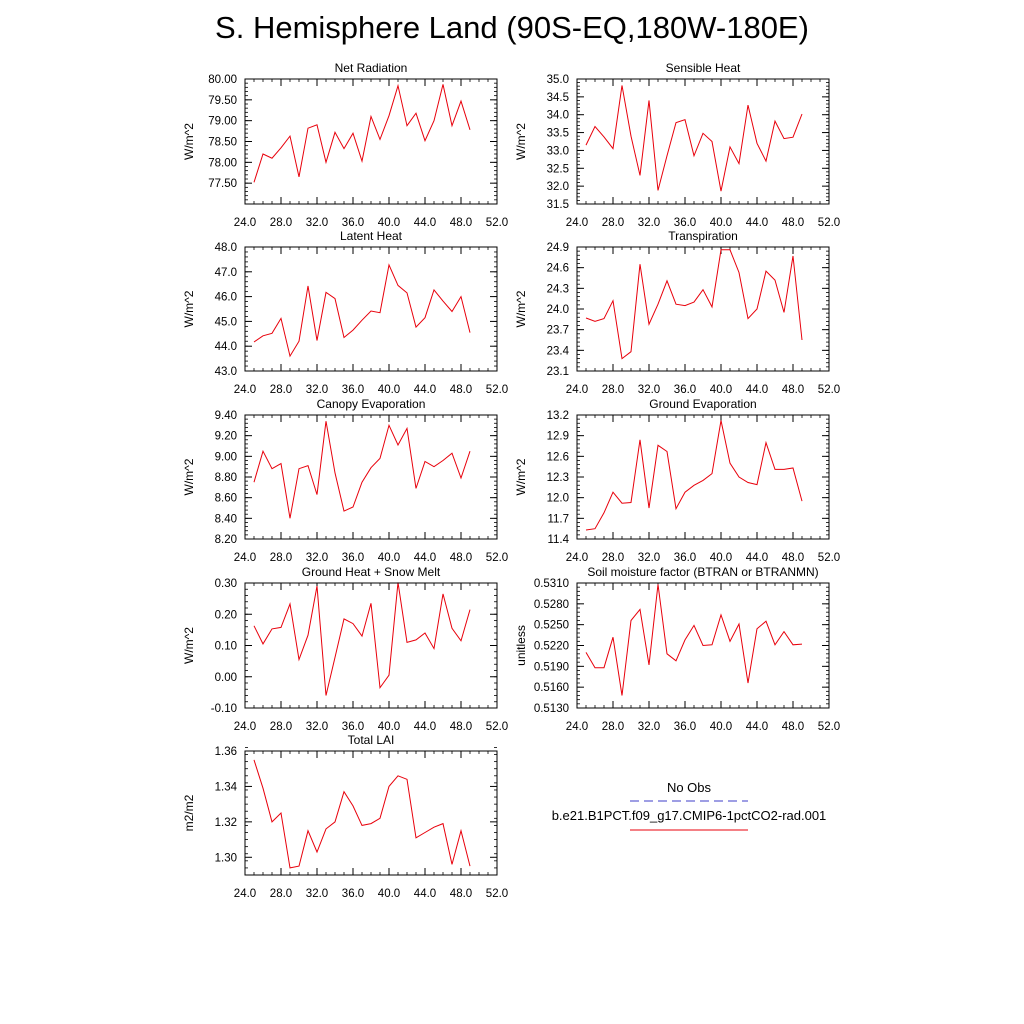  What do you see at coordinates (226, 457) in the screenshot?
I see `y-tick-label: 9.00` at bounding box center [226, 457].